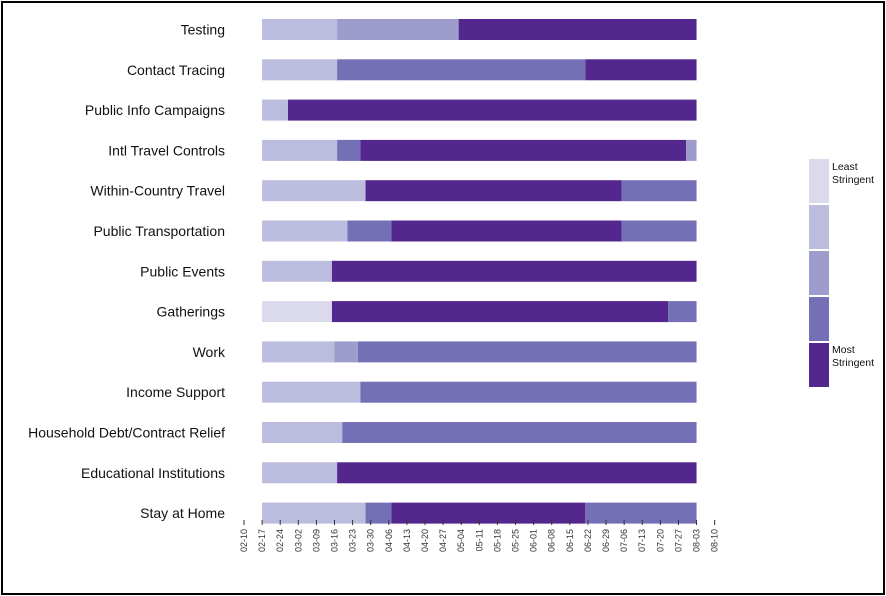 The image size is (886, 596). Describe the element at coordinates (552, 540) in the screenshot. I see `x-tick-label: 06-08` at that location.